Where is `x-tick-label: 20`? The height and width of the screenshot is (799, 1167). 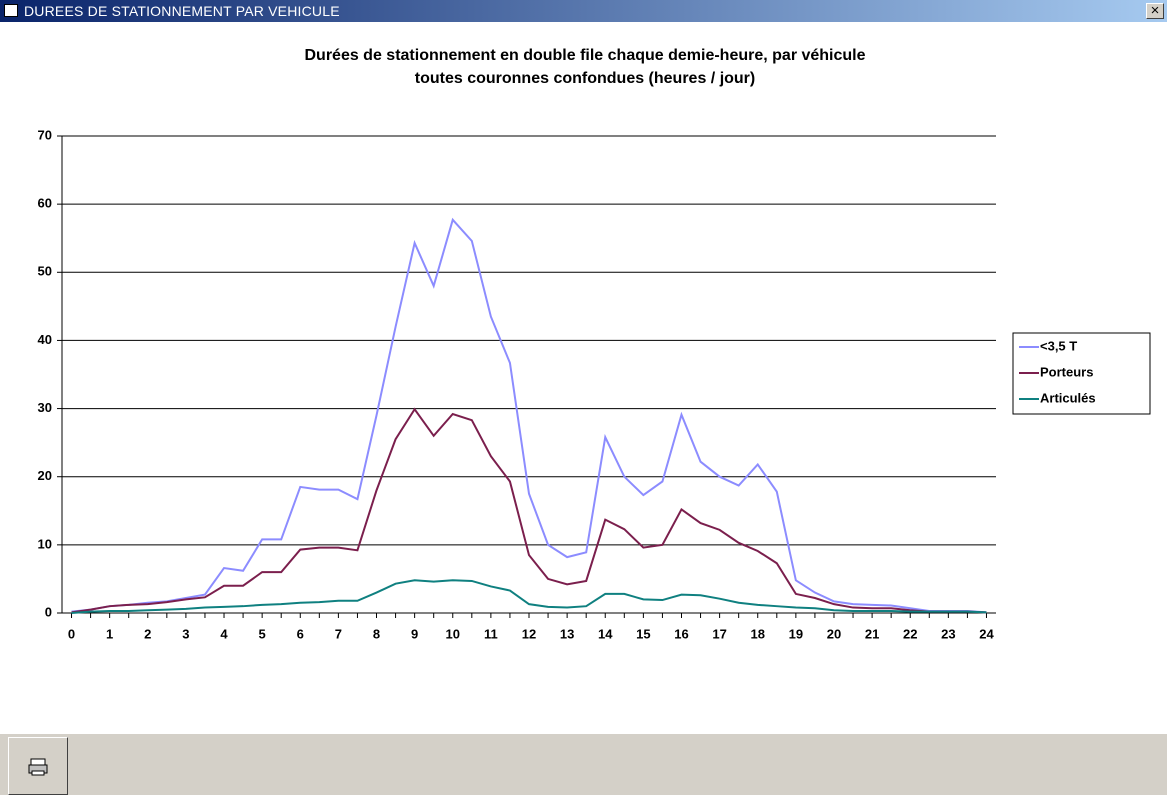 x-tick-label: 20 is located at coordinates (834, 633).